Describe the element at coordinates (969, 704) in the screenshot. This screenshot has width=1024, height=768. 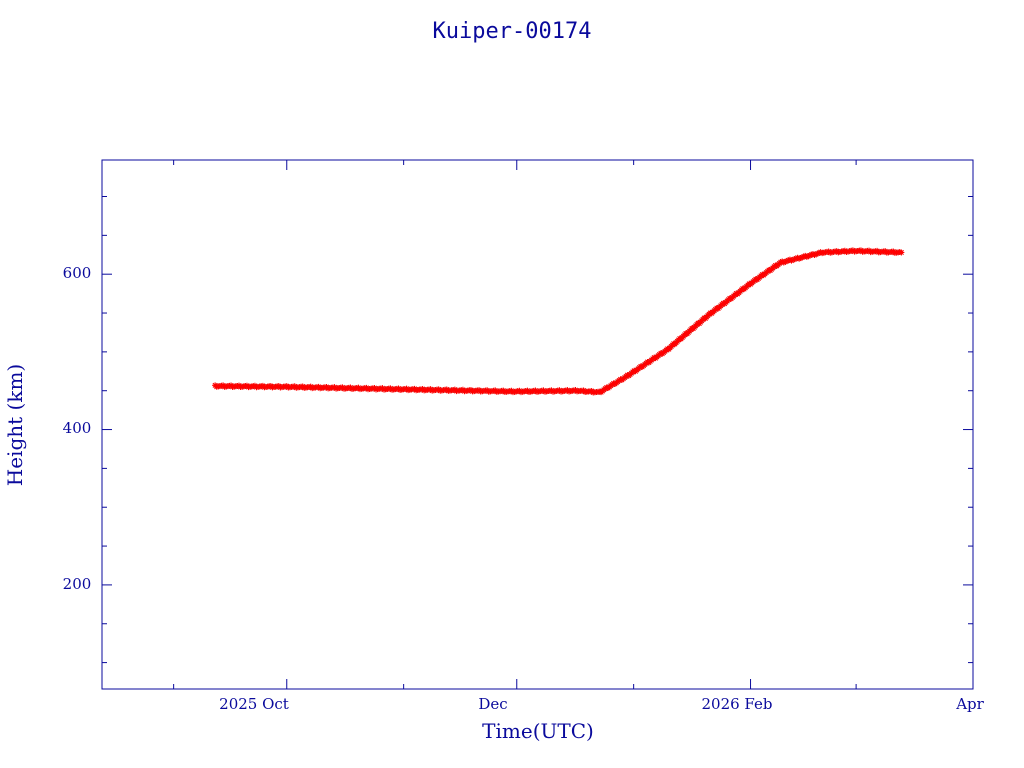
I see `x-tick-label-apr: Apr` at that location.